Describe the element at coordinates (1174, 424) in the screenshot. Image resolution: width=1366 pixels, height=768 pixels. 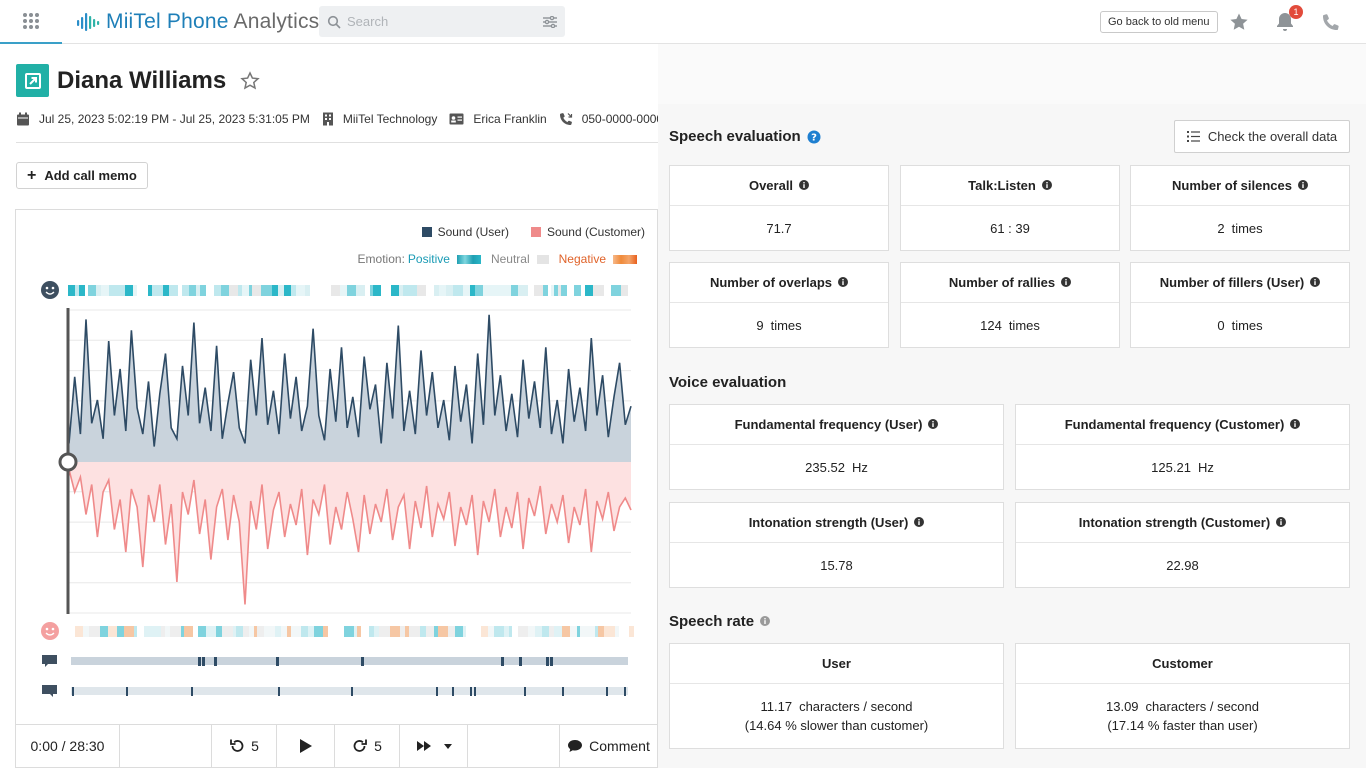
I see `card-label: Fundamental frequency (Customer)` at that location.